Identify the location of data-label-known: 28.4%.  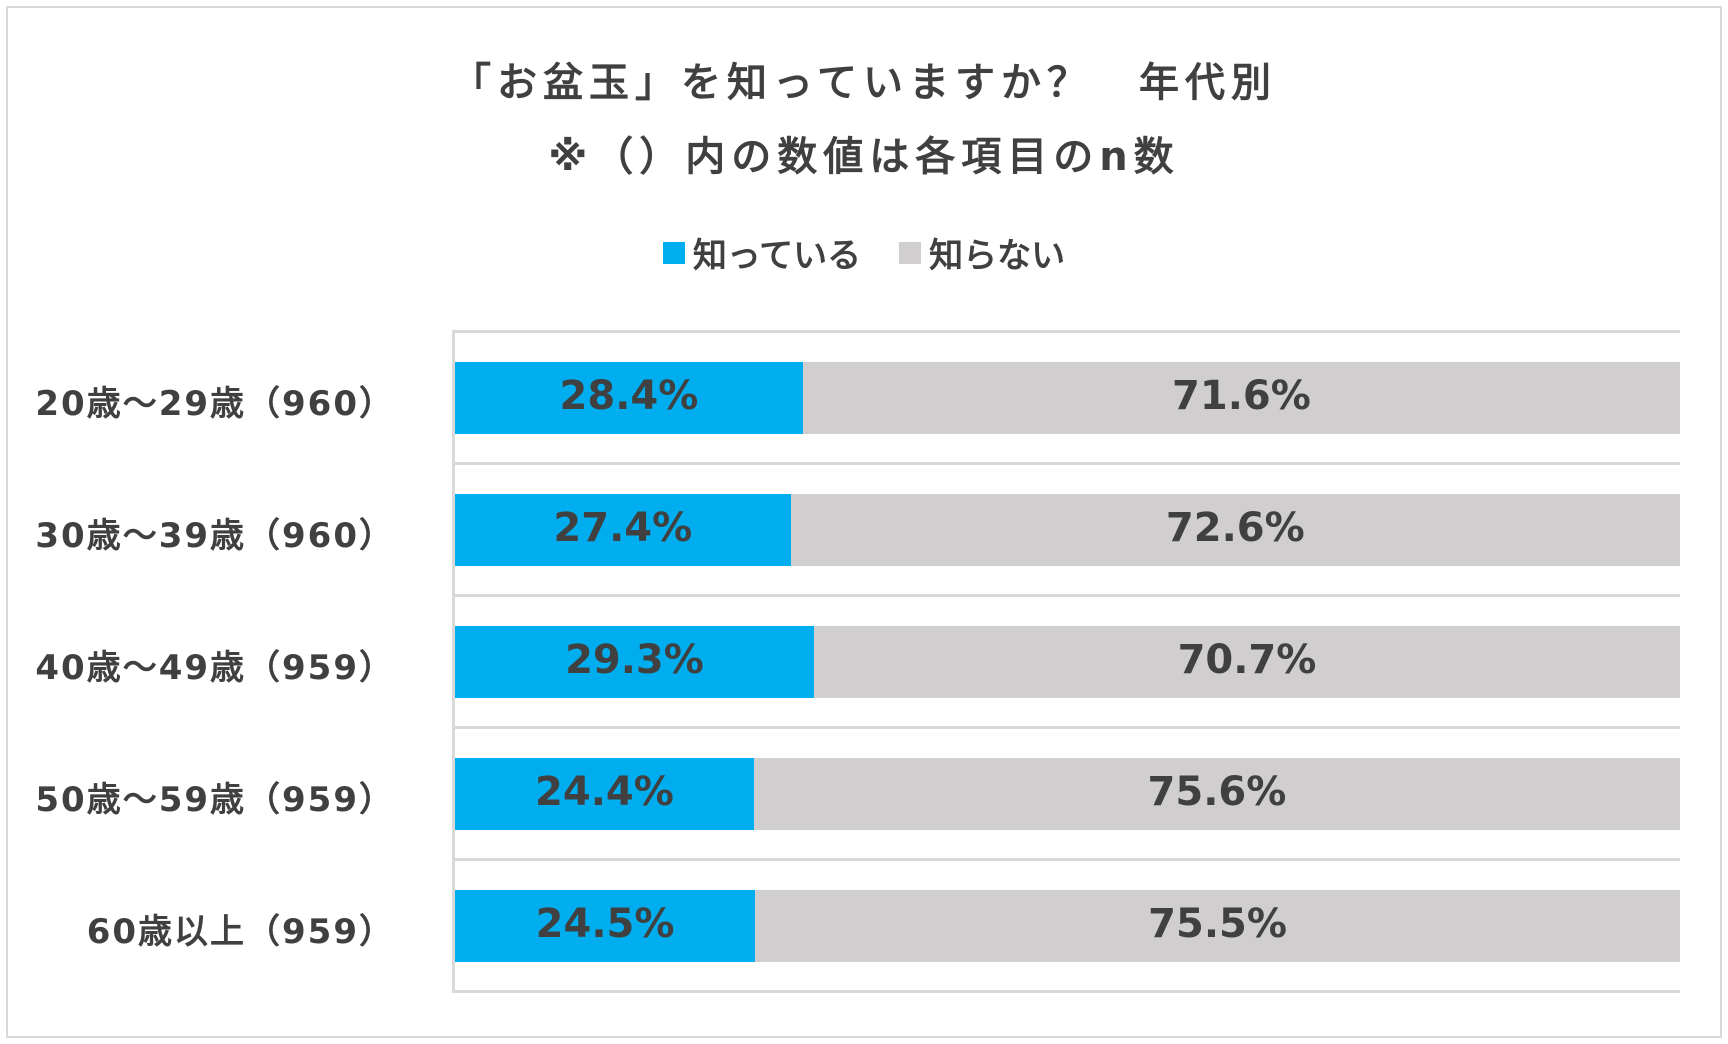
(629, 396).